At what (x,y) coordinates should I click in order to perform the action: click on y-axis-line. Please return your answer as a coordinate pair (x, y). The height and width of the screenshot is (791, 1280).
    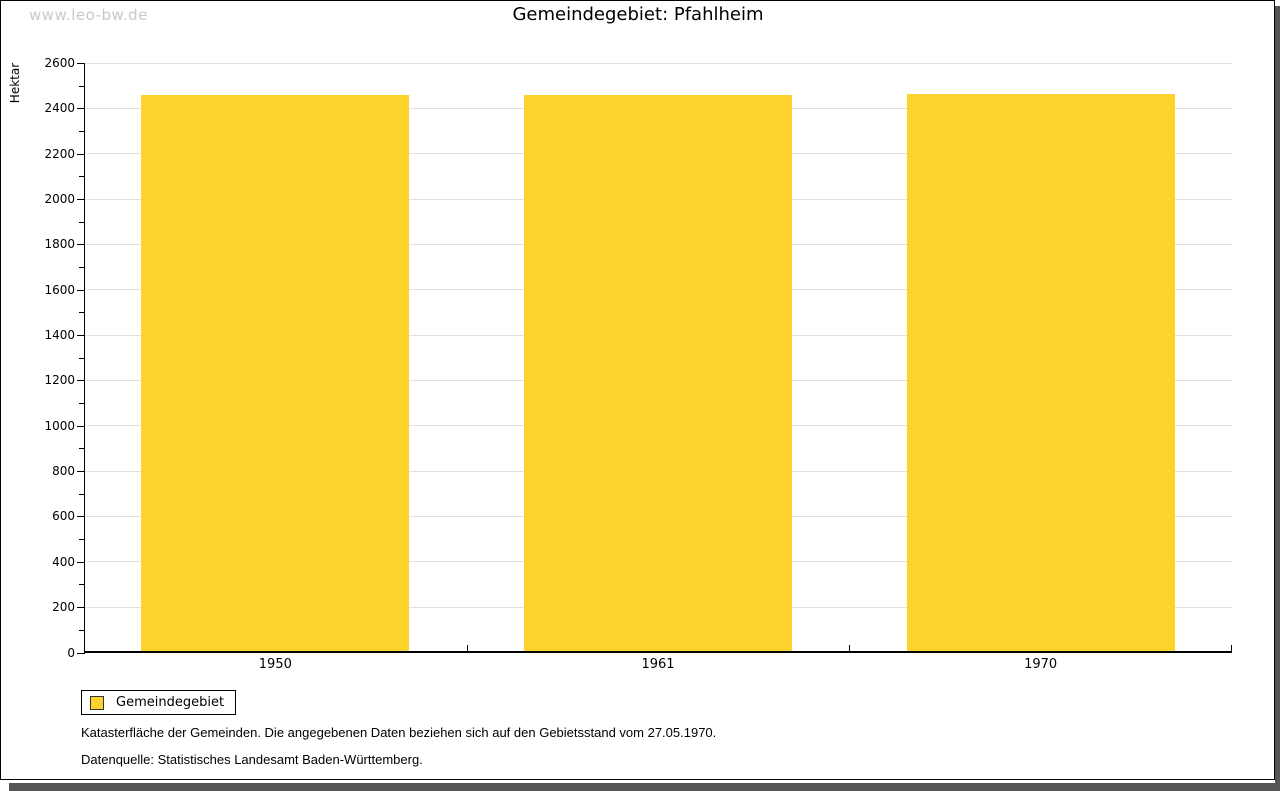
    Looking at the image, I should click on (84, 358).